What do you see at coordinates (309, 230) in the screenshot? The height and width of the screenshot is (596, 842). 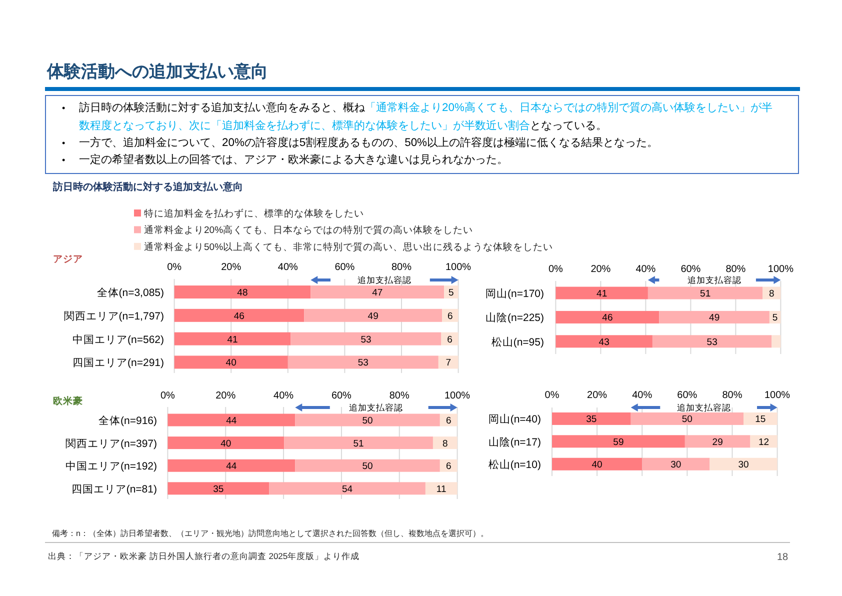 I see `legend-label: 通常料金より20%高くても、日本ならではの特別で質の高い体験をしたい` at bounding box center [309, 230].